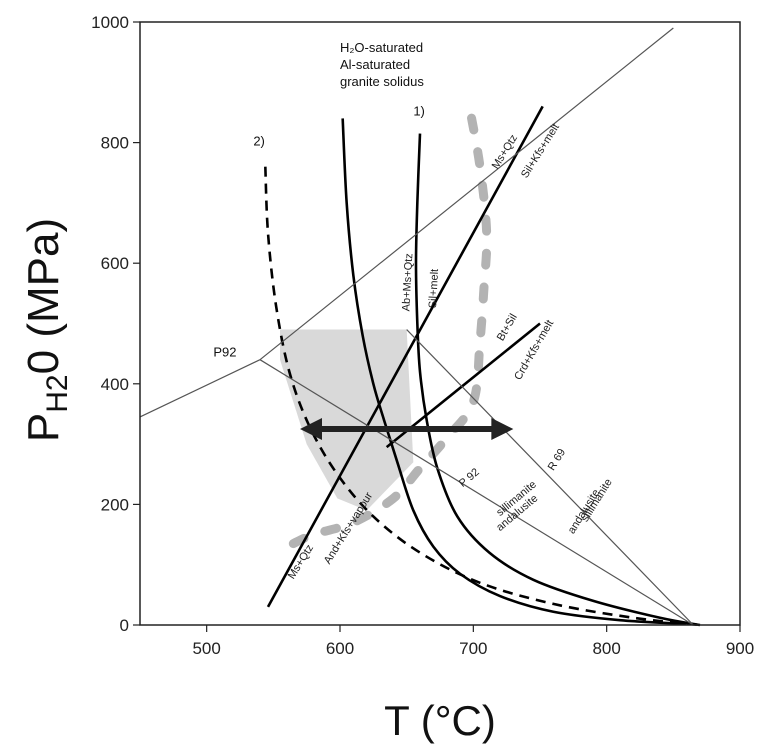  I want to click on annotation-label: granite solidus, so click(382, 81).